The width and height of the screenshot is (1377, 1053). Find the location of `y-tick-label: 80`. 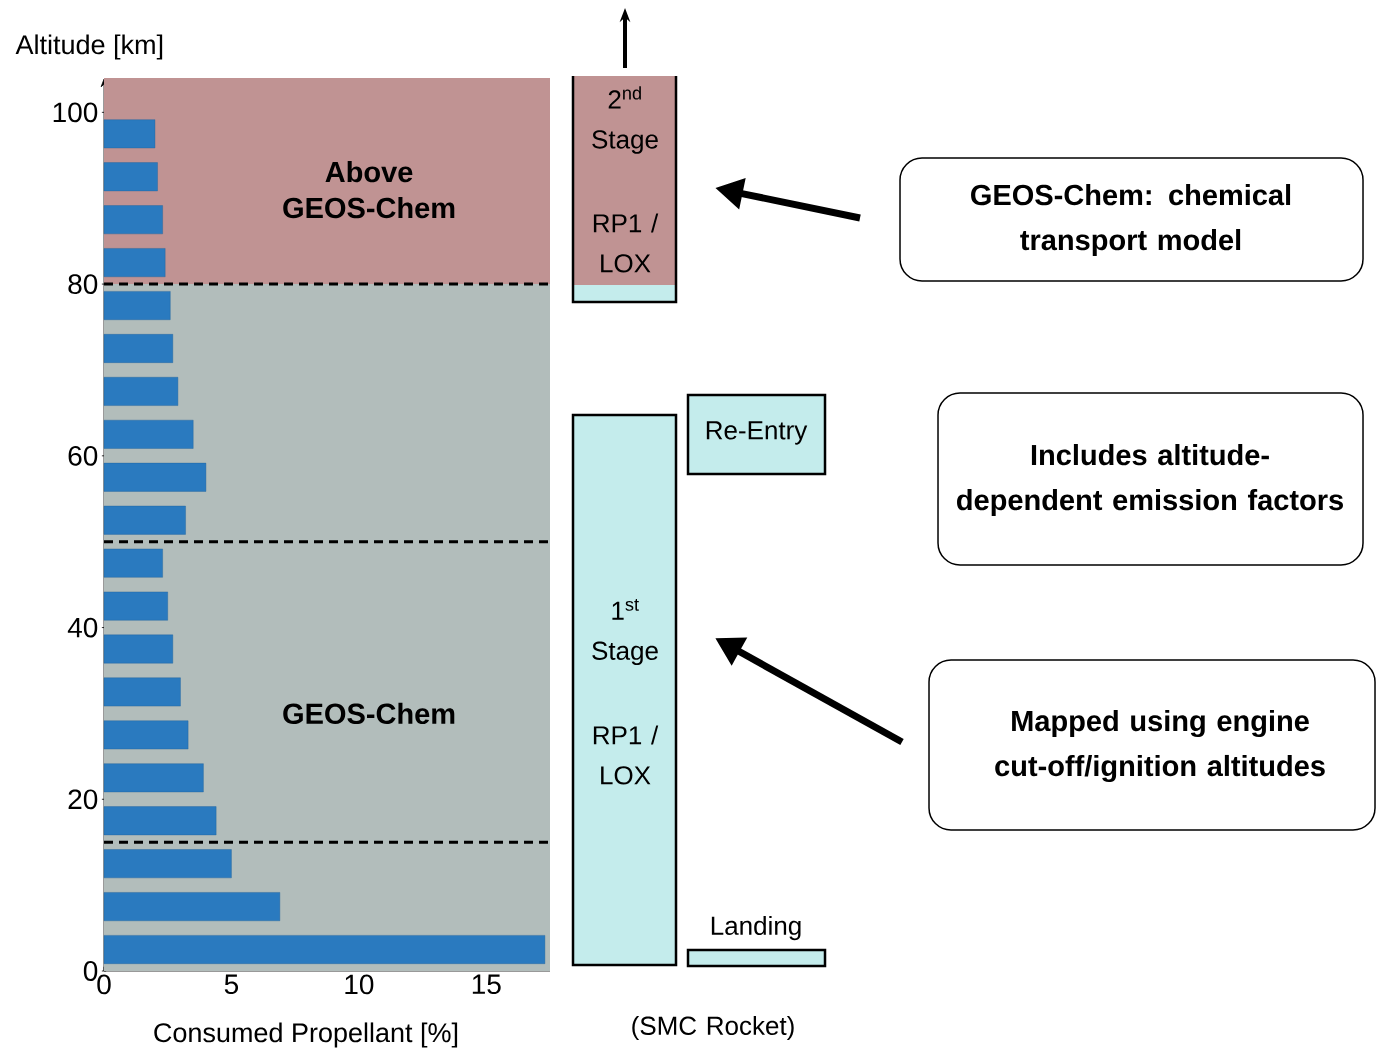

y-tick-label: 80 is located at coordinates (83, 284).